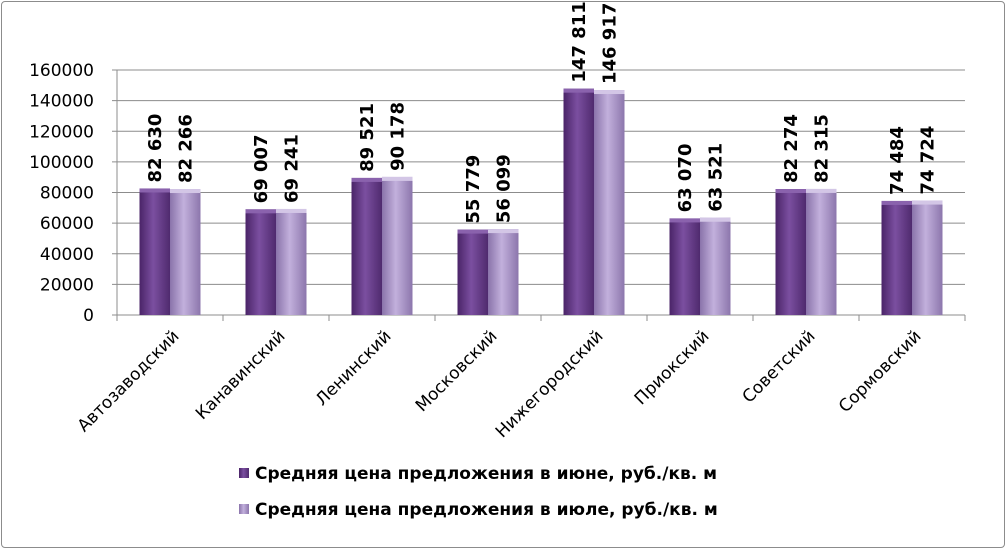 This screenshot has width=1006, height=550. What do you see at coordinates (779, 366) in the screenshot?
I see `x-tick-label: Советский` at bounding box center [779, 366].